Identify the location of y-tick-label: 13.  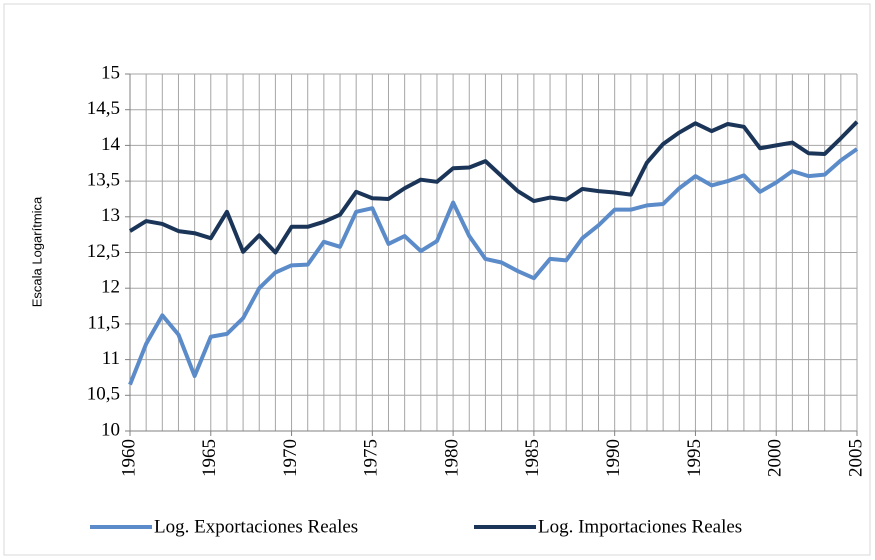
(110, 215).